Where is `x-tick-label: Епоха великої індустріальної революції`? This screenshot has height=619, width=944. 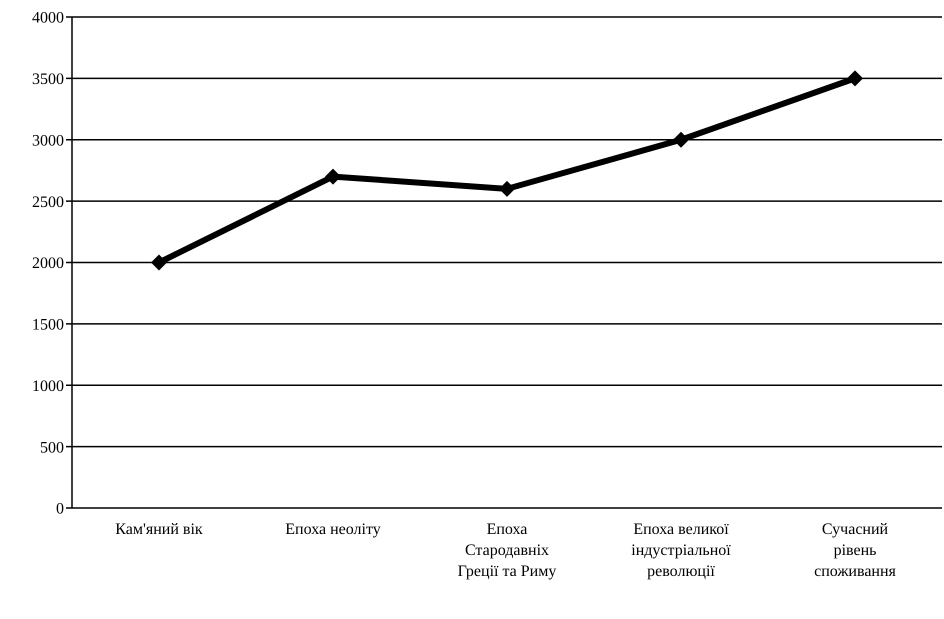 x-tick-label: Епоха великої індустріальної революції is located at coordinates (681, 550).